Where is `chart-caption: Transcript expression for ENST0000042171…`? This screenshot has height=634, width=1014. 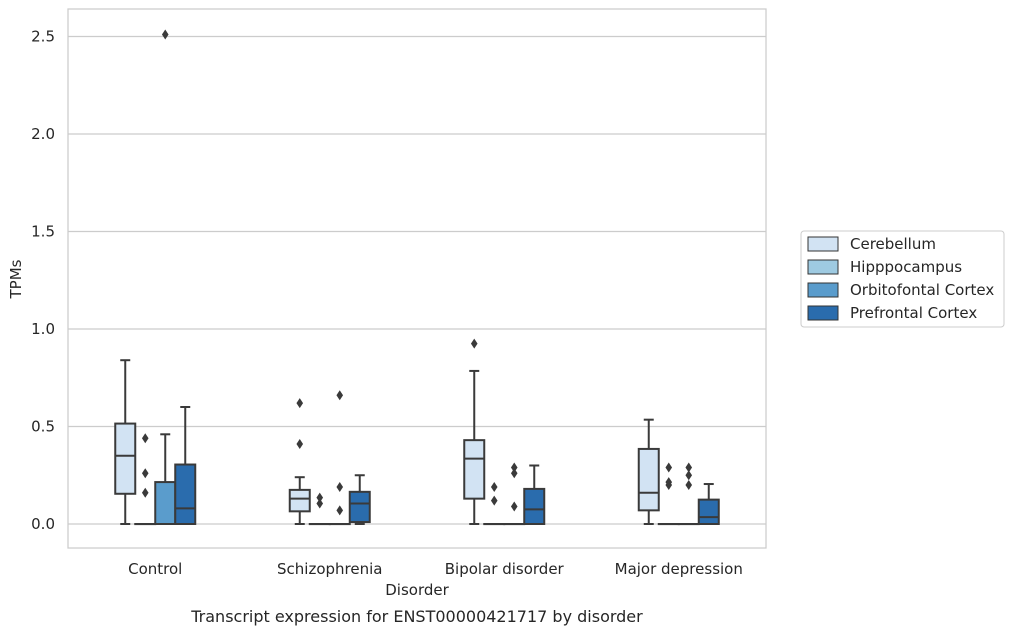 chart-caption: Transcript expression for ENST0000042171… is located at coordinates (416, 616).